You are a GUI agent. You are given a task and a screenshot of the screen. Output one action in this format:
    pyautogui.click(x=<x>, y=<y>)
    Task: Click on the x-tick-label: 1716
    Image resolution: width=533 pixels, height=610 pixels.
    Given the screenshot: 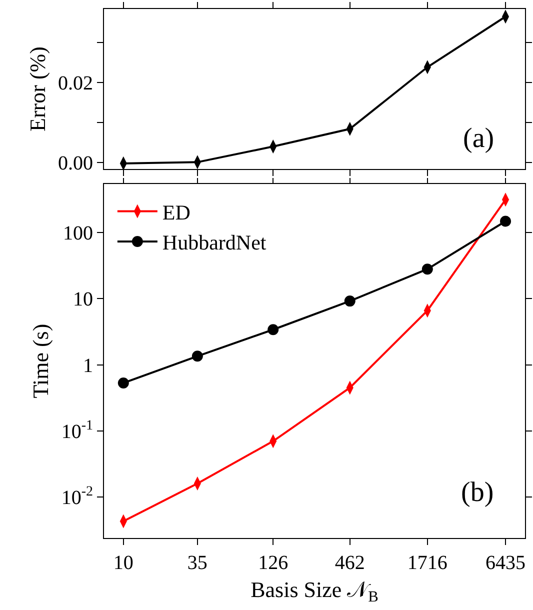 What is the action you would take?
    pyautogui.click(x=427, y=563)
    